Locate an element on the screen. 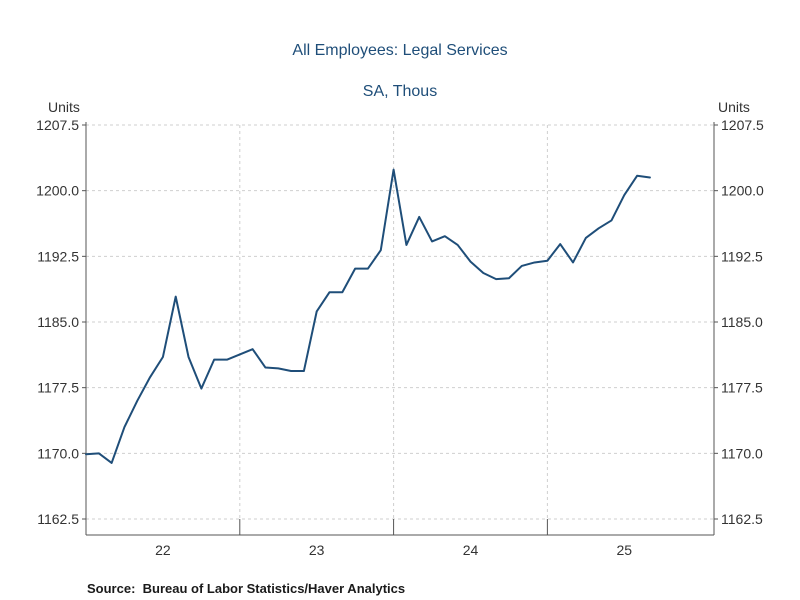 The image size is (800, 600). x-tick-label: 24 is located at coordinates (471, 550).